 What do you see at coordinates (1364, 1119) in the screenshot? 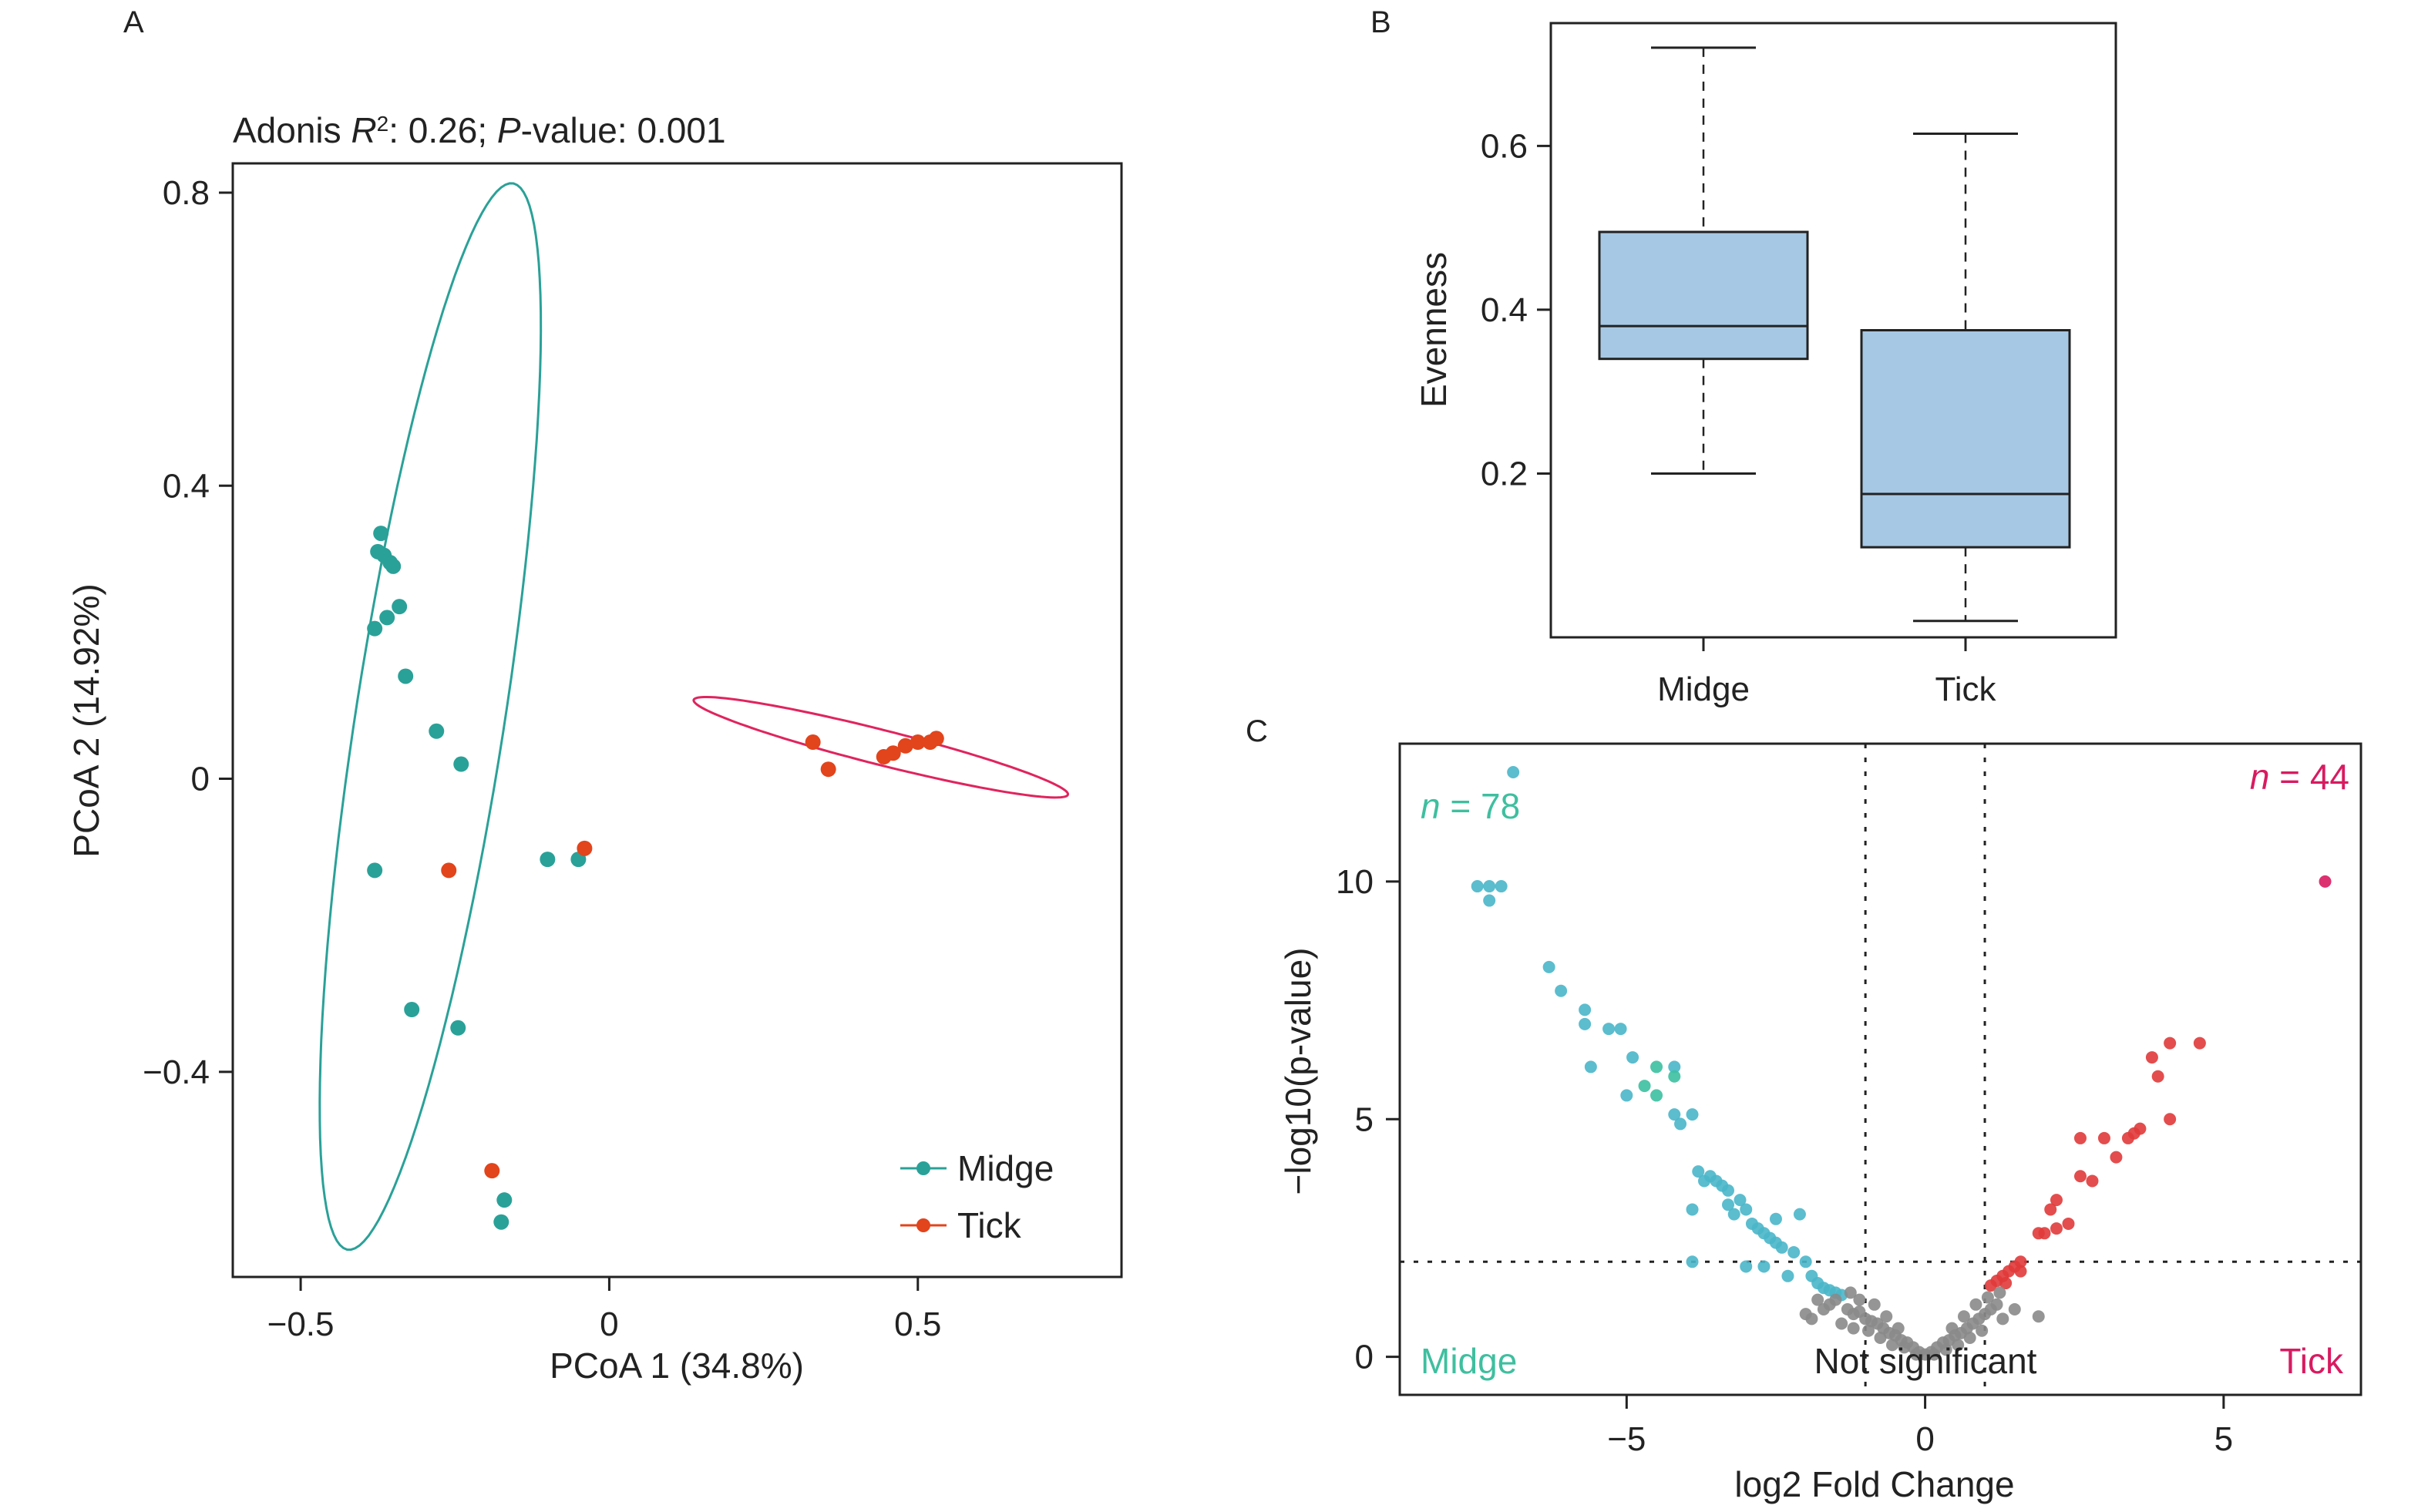
I see `y-tick-label: 5` at bounding box center [1364, 1119].